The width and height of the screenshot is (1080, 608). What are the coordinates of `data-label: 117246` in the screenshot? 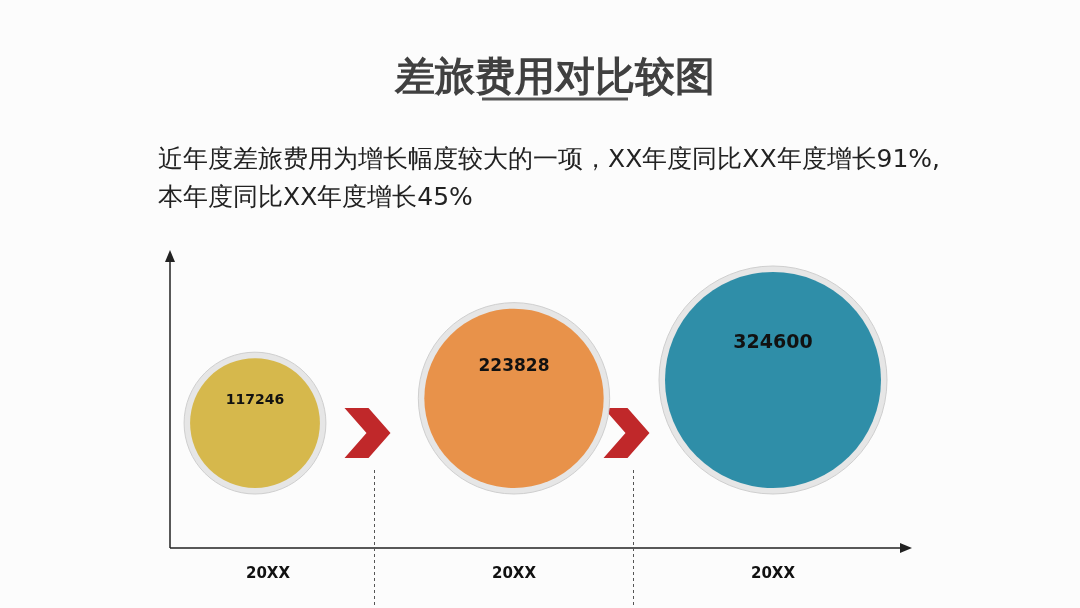 It's located at (255, 398).